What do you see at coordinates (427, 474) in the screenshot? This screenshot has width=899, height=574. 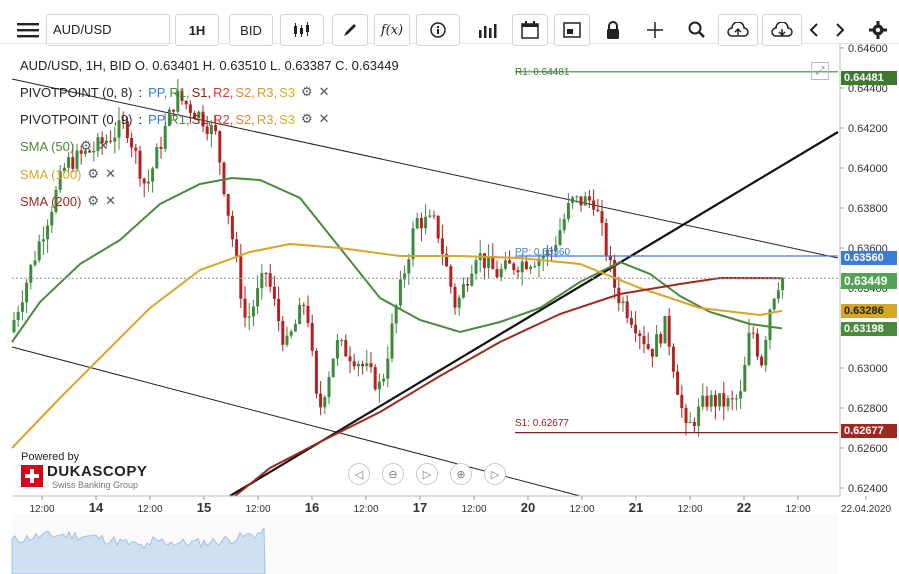 I see `reset-view-icon: ▷` at bounding box center [427, 474].